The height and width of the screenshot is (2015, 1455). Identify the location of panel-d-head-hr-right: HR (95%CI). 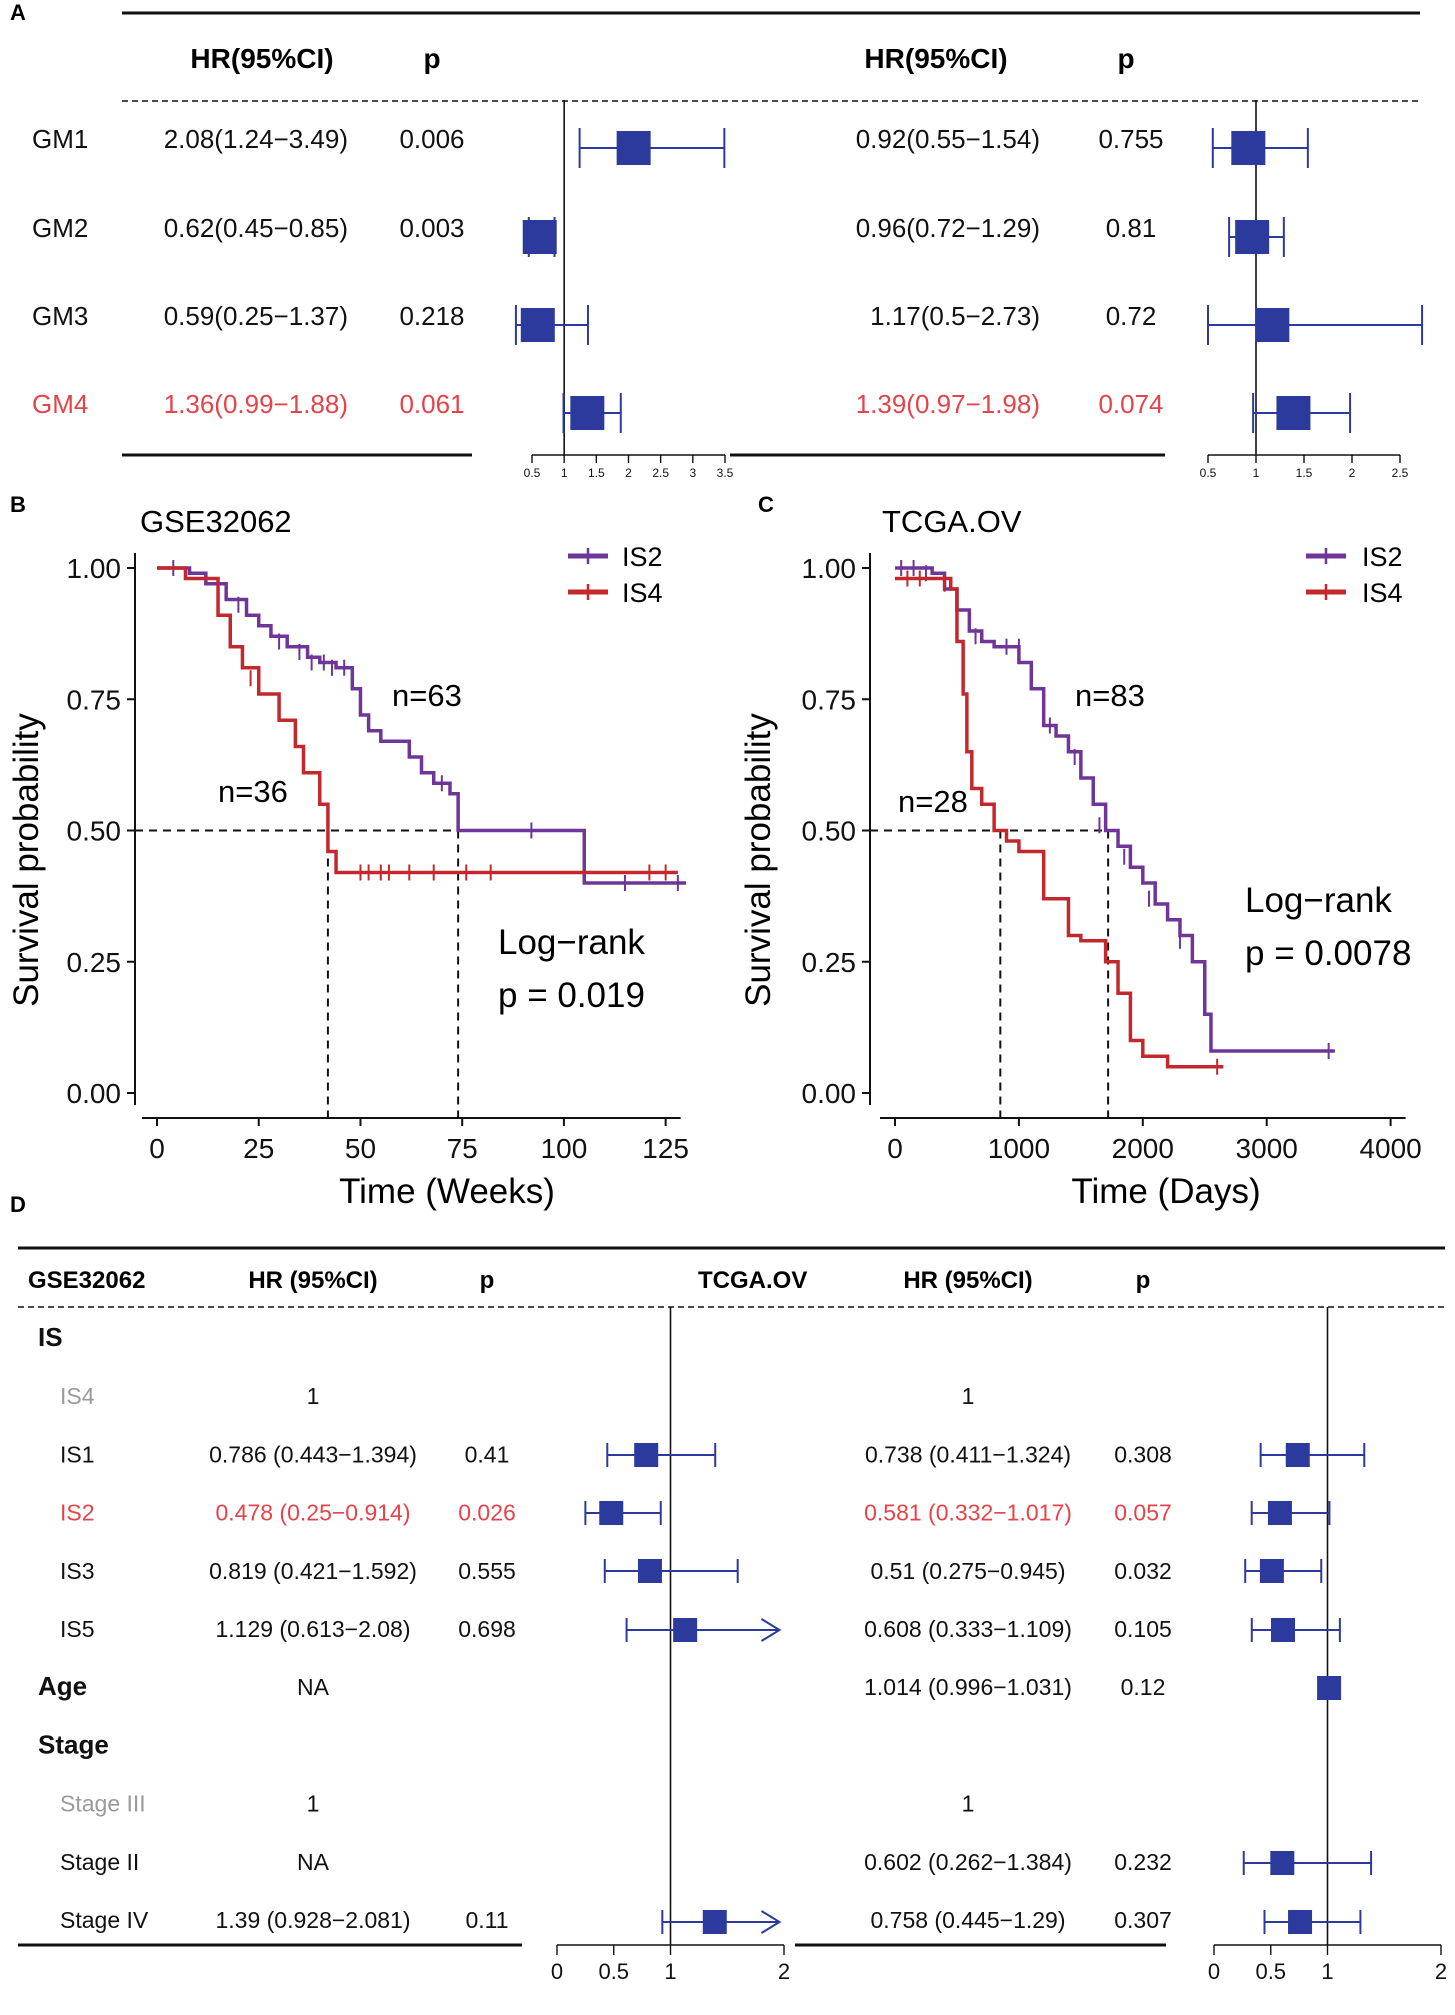
(967, 1280).